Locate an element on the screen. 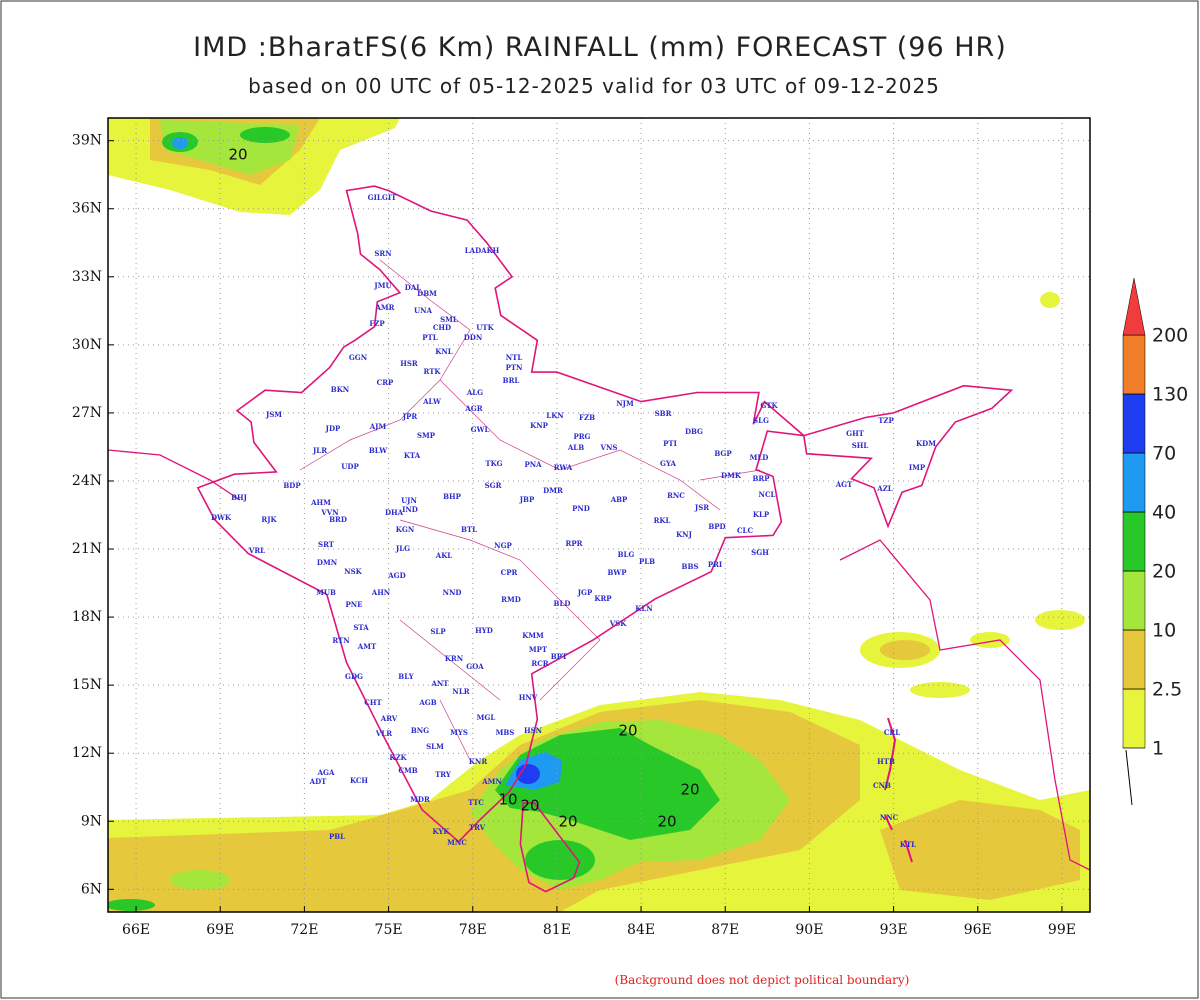  x-tick-label: 75E is located at coordinates (389, 930).